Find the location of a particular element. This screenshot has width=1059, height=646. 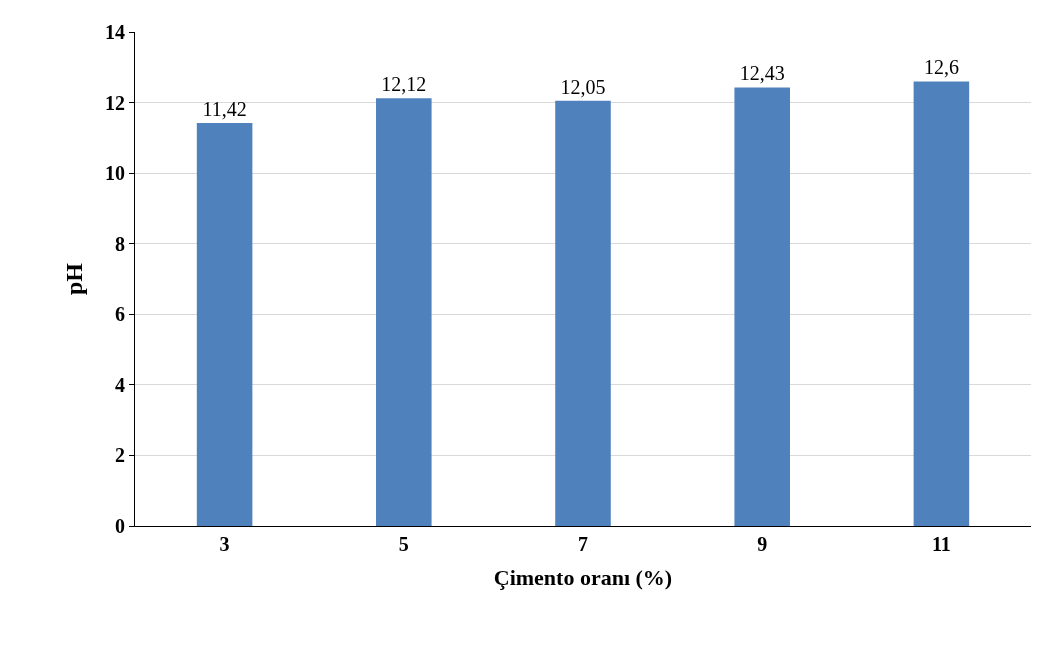

y-tick-label: 2 is located at coordinates (120, 455).